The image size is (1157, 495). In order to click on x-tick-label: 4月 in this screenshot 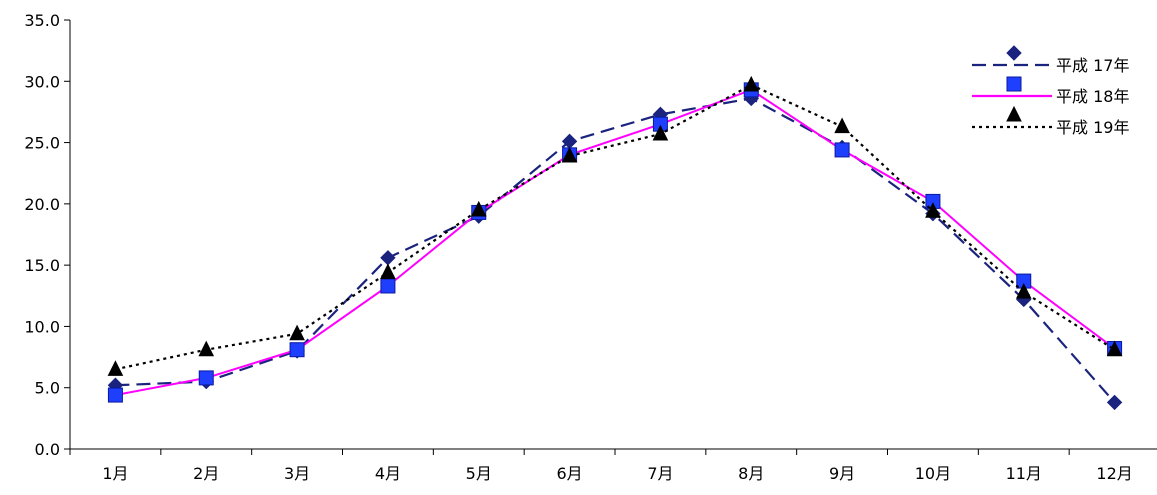, I will do `click(388, 473)`.